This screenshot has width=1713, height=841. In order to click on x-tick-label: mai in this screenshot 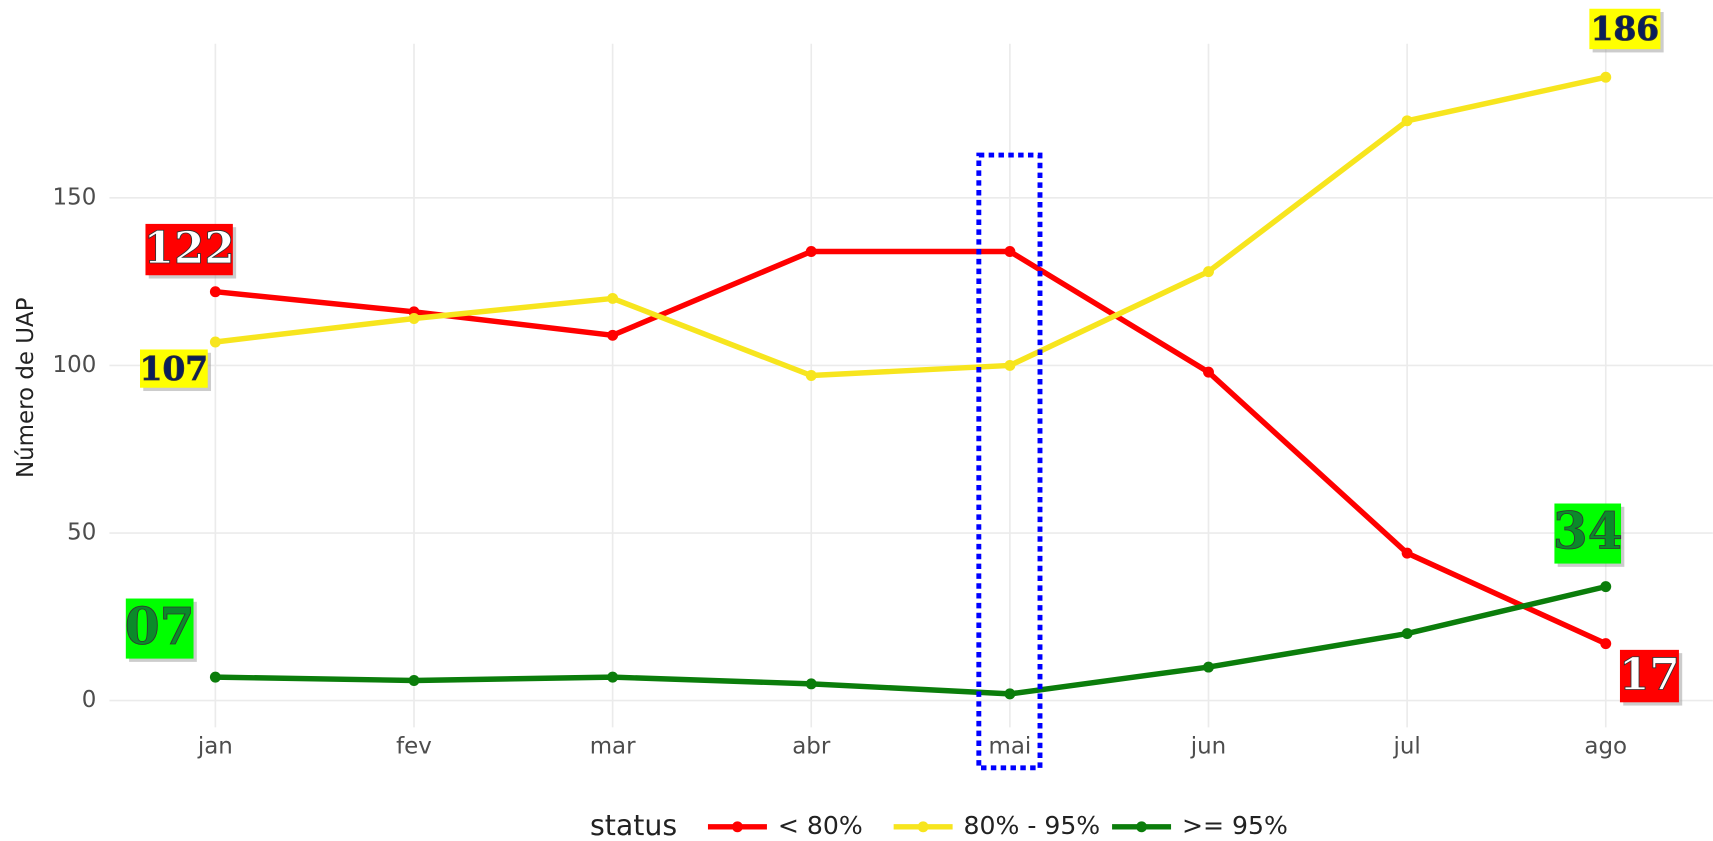, I will do `click(1010, 747)`.